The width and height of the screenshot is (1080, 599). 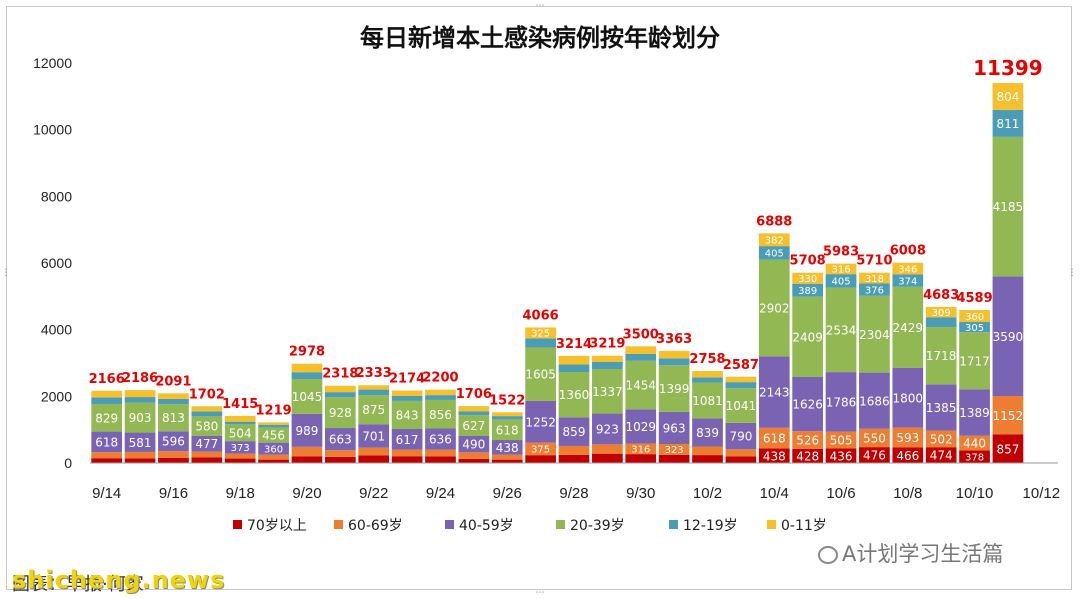 What do you see at coordinates (277, 526) in the screenshot?
I see `legend-label: 70岁以上` at bounding box center [277, 526].